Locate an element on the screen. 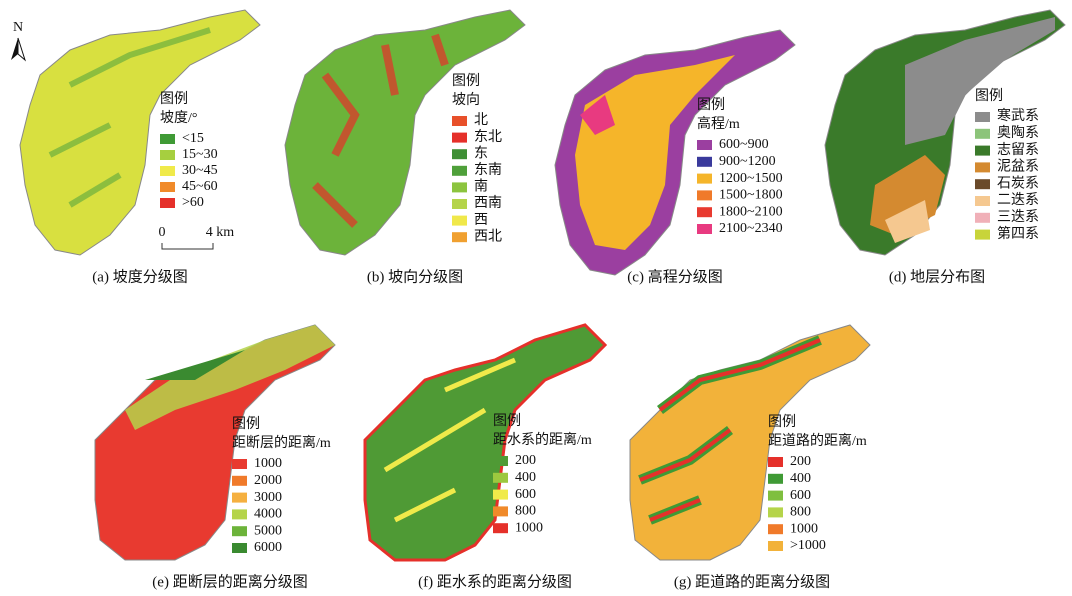 This screenshot has width=1072, height=596. legend-label: 东北 is located at coordinates (488, 137).